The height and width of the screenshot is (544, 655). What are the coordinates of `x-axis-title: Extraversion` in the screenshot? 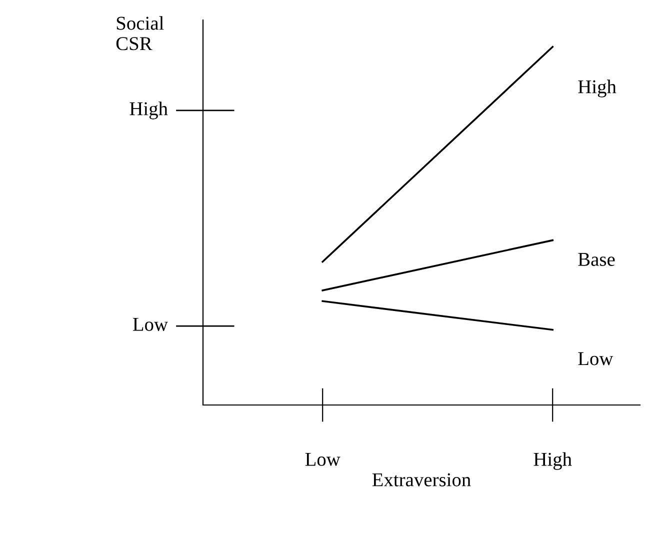 It's located at (421, 479).